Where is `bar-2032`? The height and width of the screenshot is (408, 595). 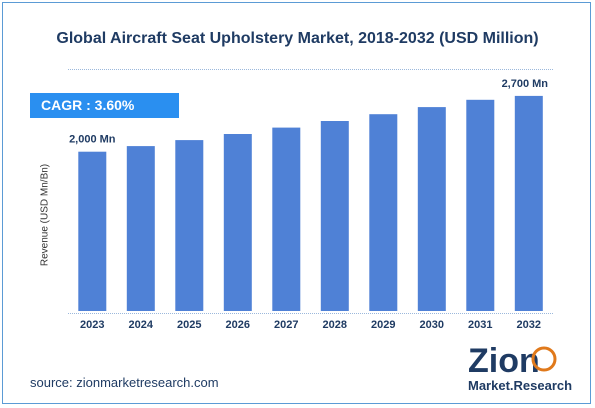 bar-2032 is located at coordinates (528, 203).